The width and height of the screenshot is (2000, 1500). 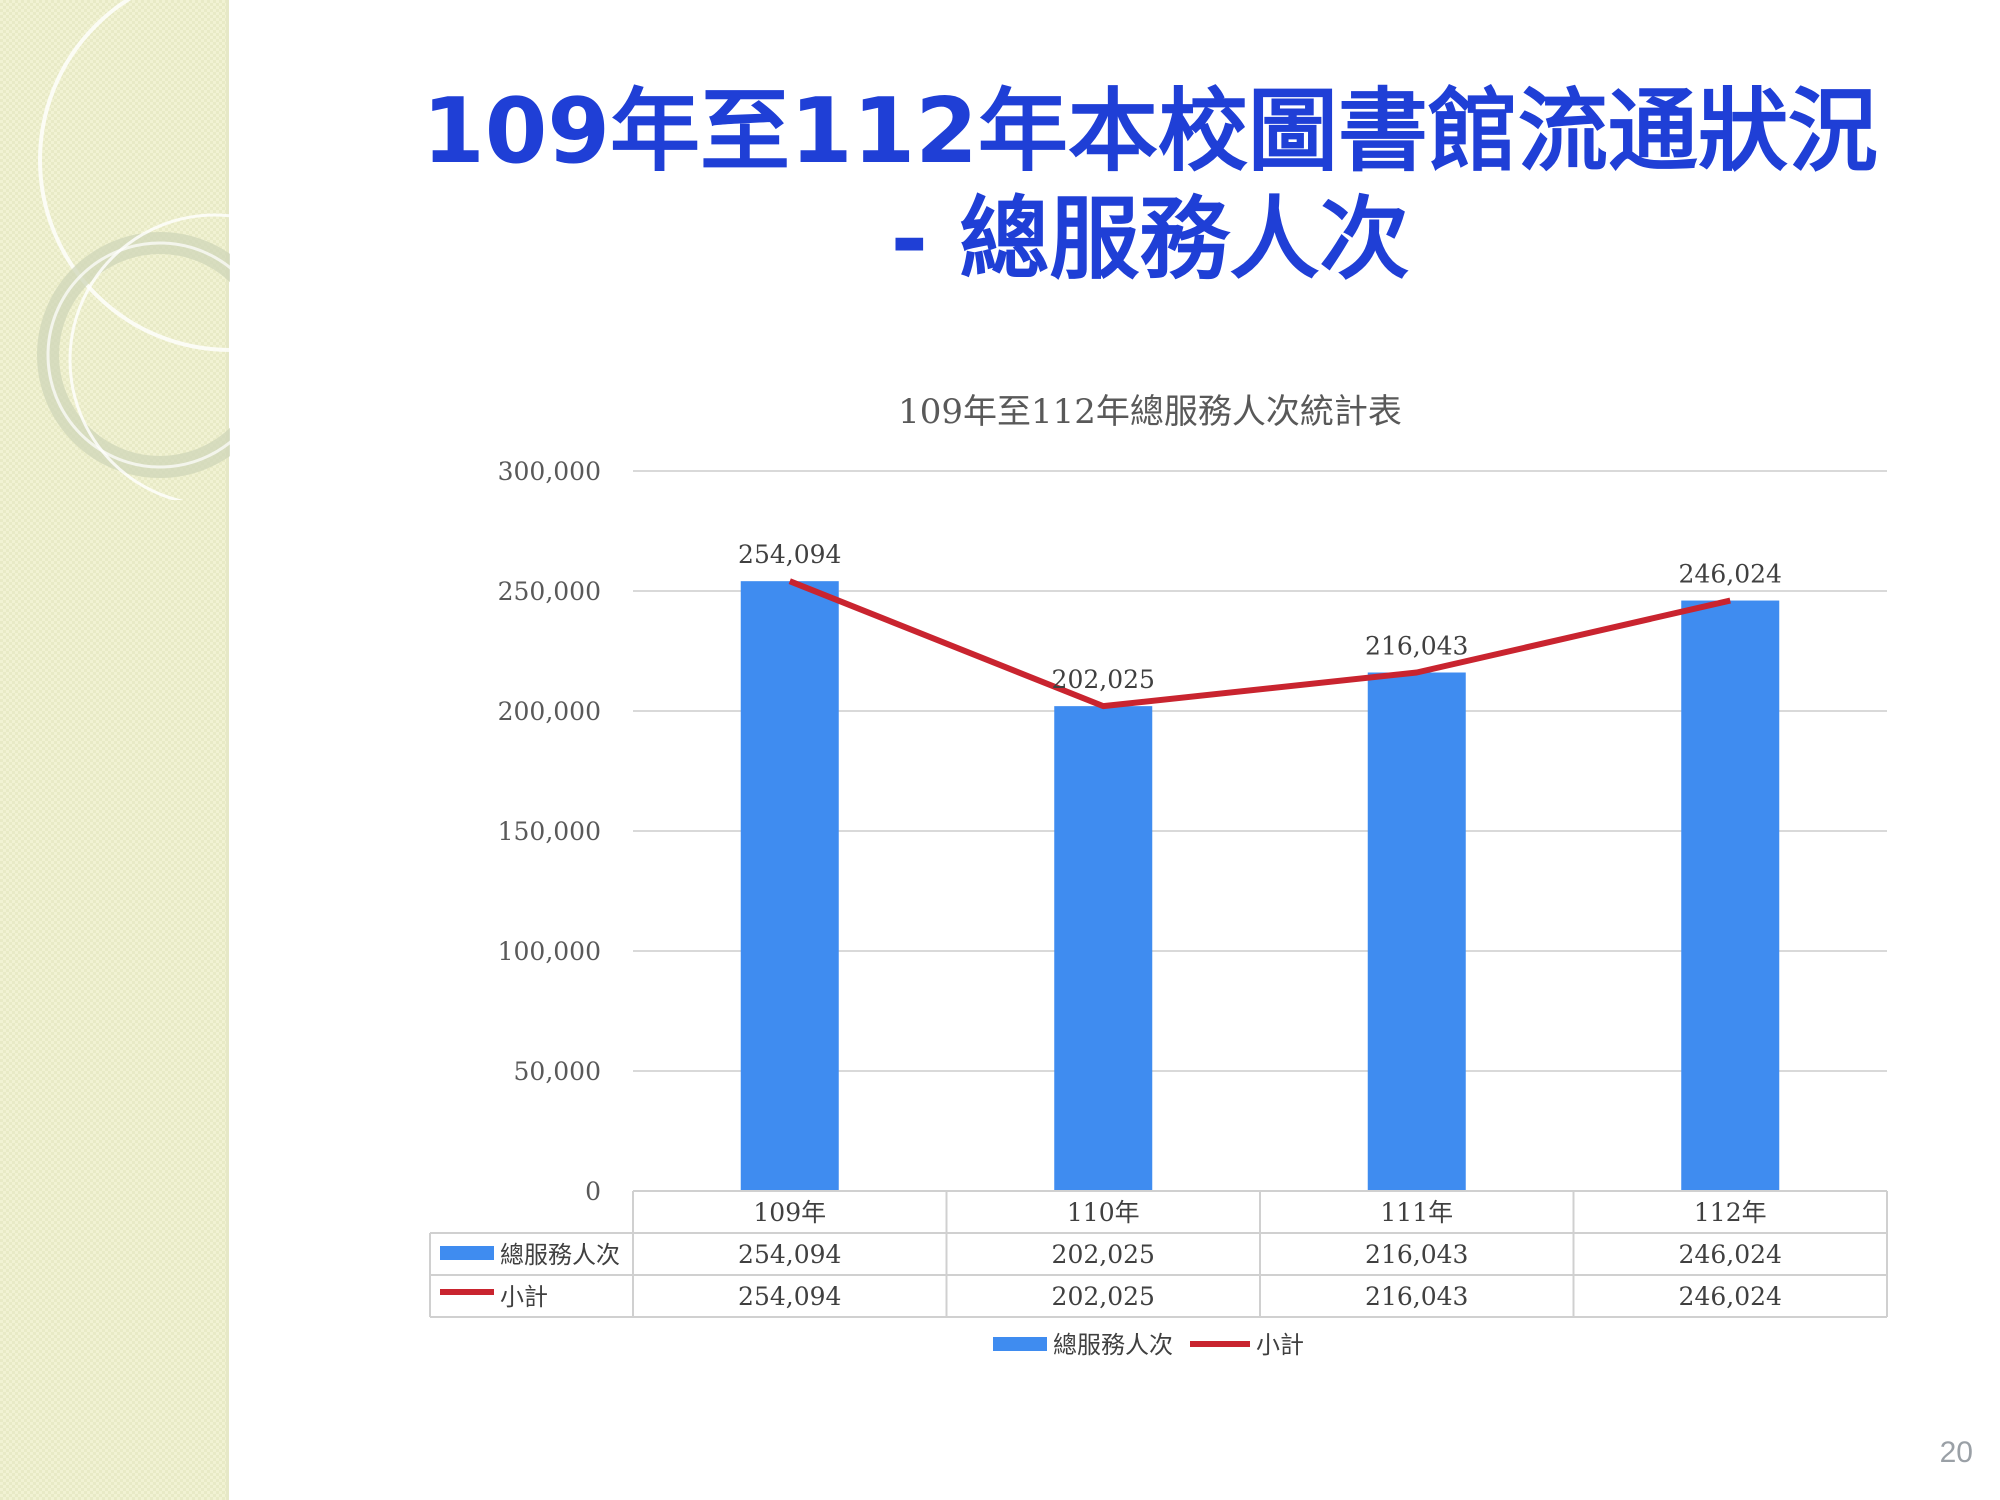 What do you see at coordinates (1150, 131) in the screenshot?
I see `slide-title-line-1: 109年至112年本校圖書館流通狀況` at bounding box center [1150, 131].